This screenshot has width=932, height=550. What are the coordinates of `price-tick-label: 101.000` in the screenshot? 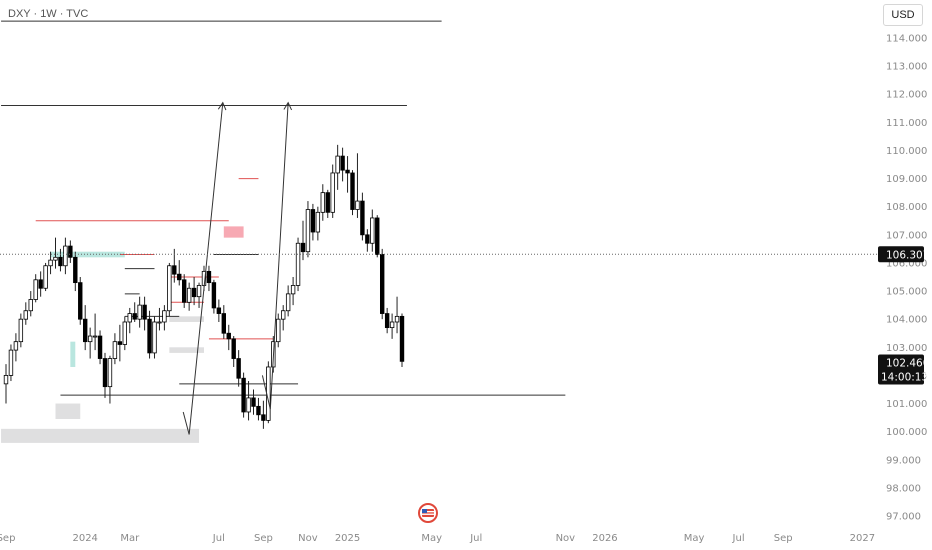 It's located at (906, 404).